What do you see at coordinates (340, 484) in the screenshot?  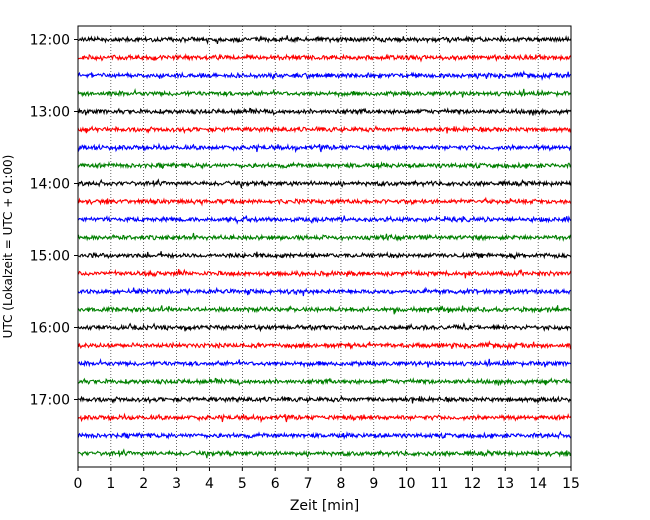 I see `x-tick-label-8: 8` at bounding box center [340, 484].